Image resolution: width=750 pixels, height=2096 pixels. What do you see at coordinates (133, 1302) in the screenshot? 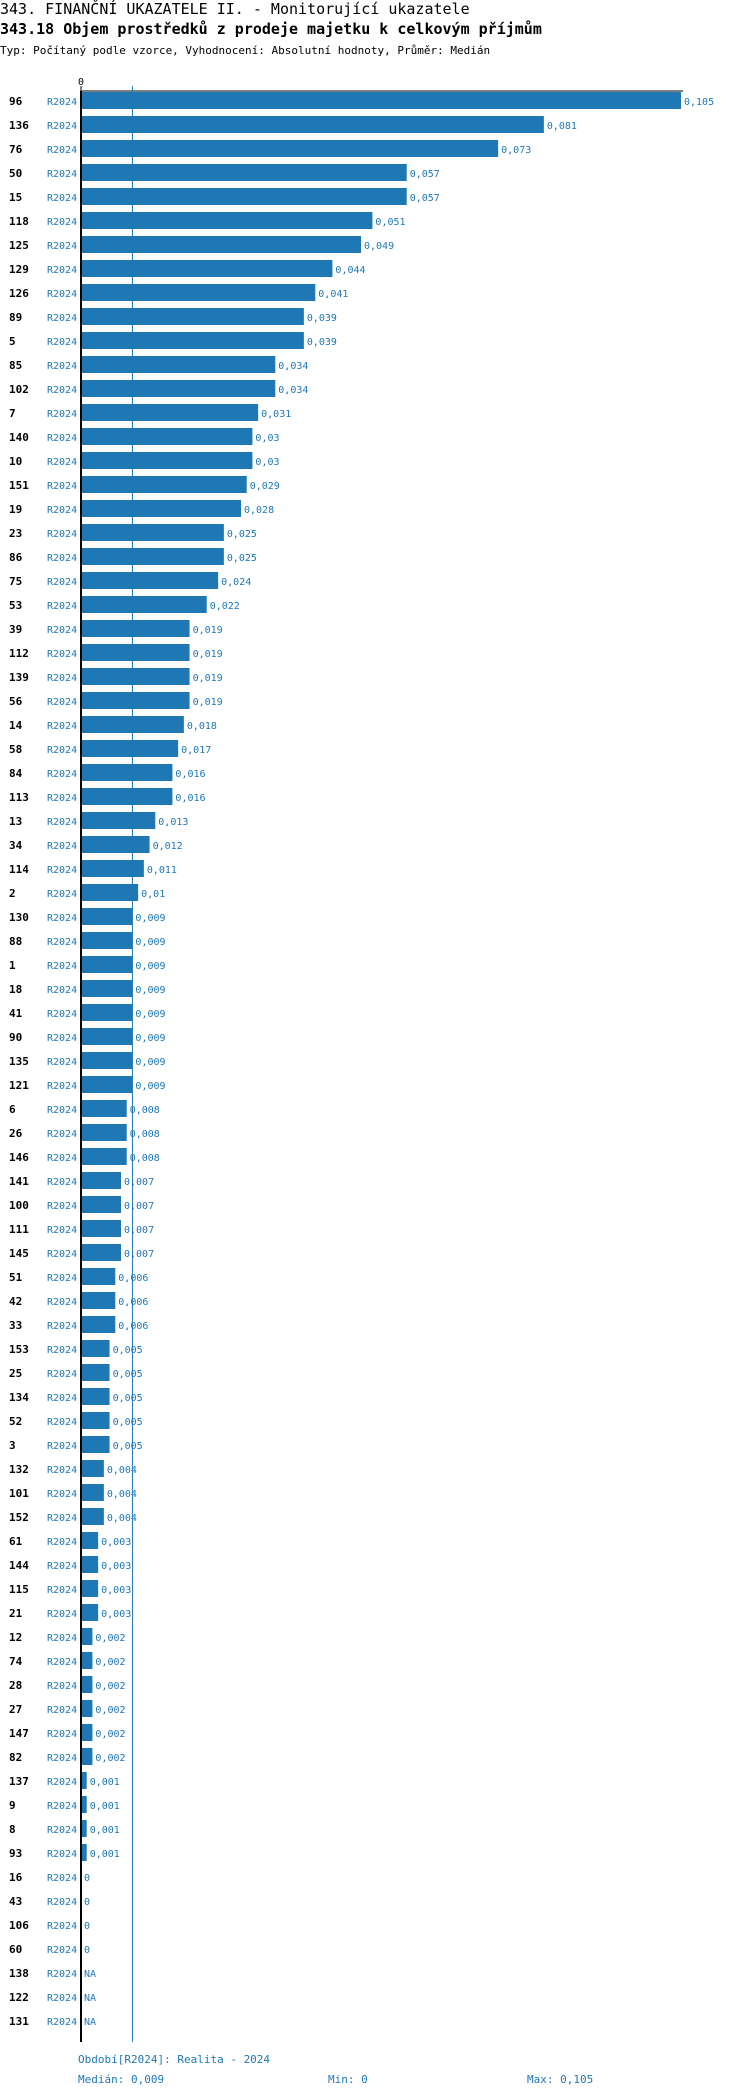
I see `bar-value-label: 0,006` at bounding box center [133, 1302].